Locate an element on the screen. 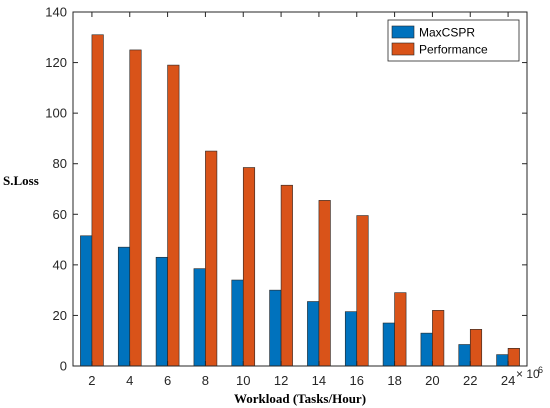  x-tick-label-24: 24 is located at coordinates (508, 380).